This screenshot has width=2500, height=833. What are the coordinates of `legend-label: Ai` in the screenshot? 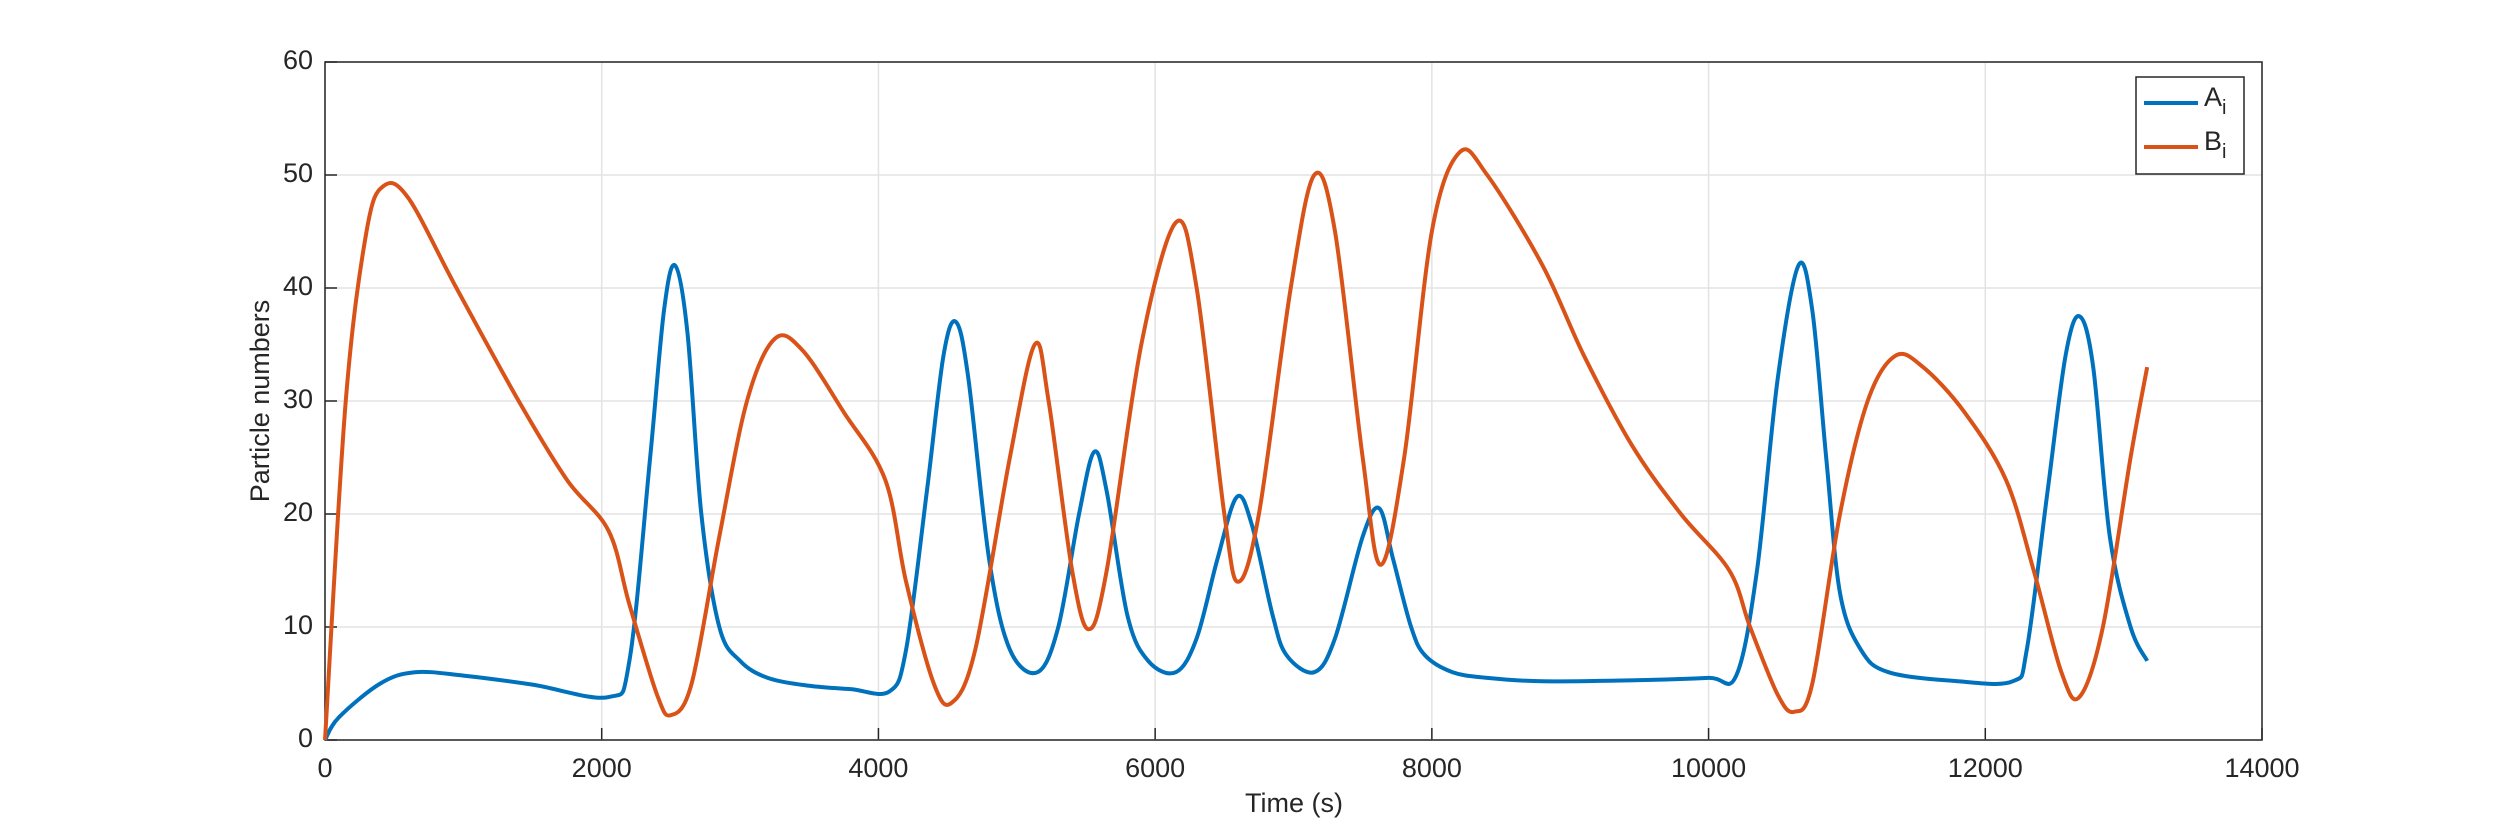 It's located at (2215, 100).